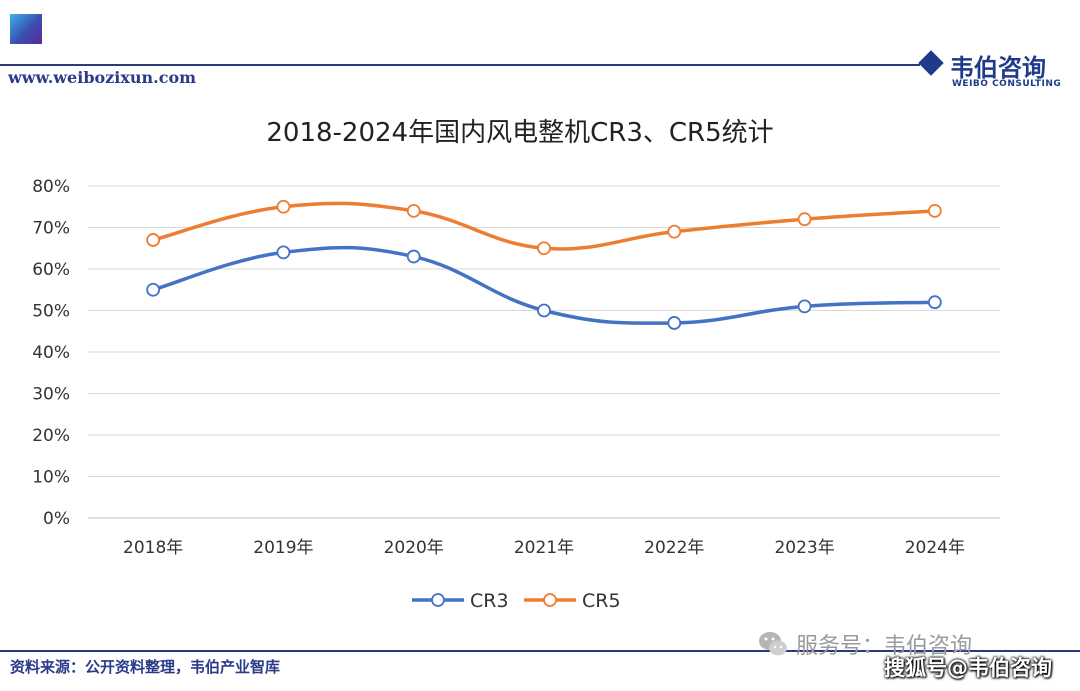 This screenshot has height=691, width=1080. Describe the element at coordinates (935, 548) in the screenshot. I see `x-tick-label: 2024年` at that location.